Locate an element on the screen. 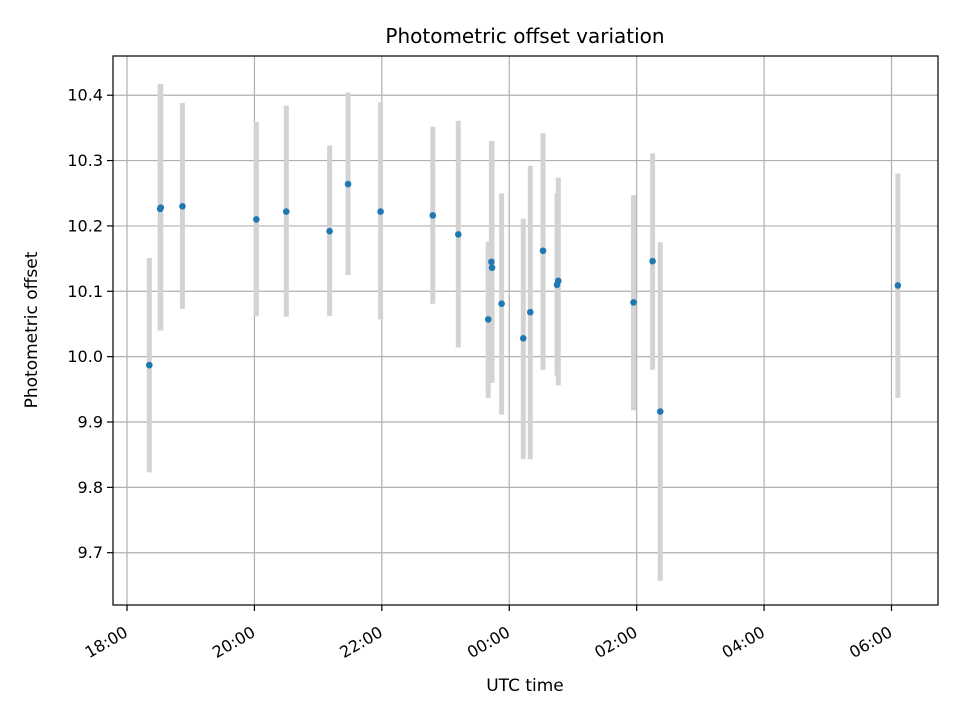 The width and height of the screenshot is (960, 720). y-tick-label: 9.8 is located at coordinates (90, 487).